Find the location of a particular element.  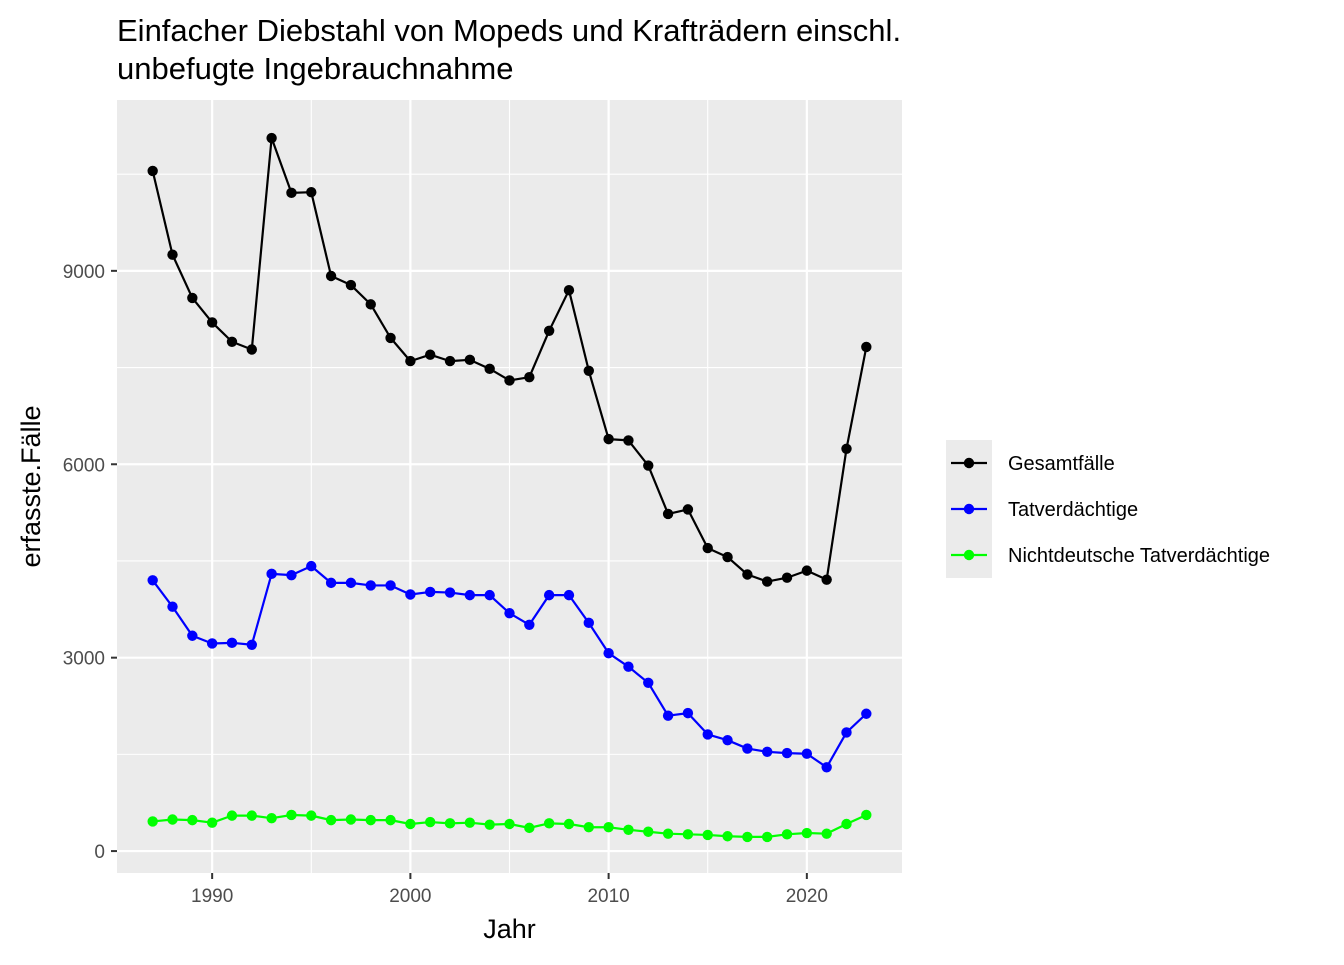

legend-label: Gesamtfälle is located at coordinates (1061, 464).